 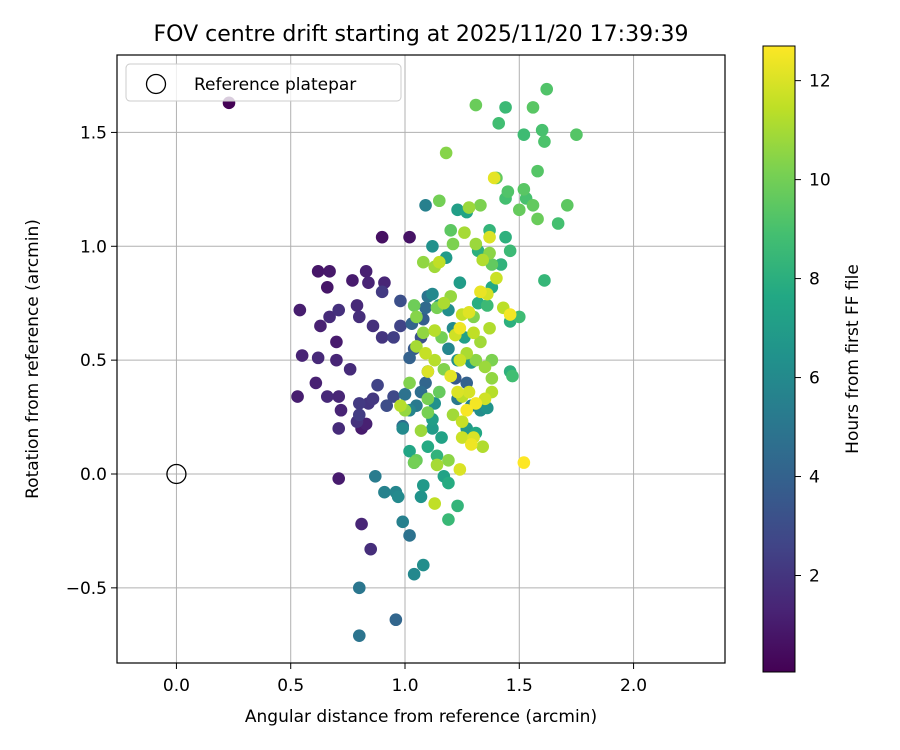 What do you see at coordinates (820, 181) in the screenshot?
I see `colorbar-tick-label: 10` at bounding box center [820, 181].